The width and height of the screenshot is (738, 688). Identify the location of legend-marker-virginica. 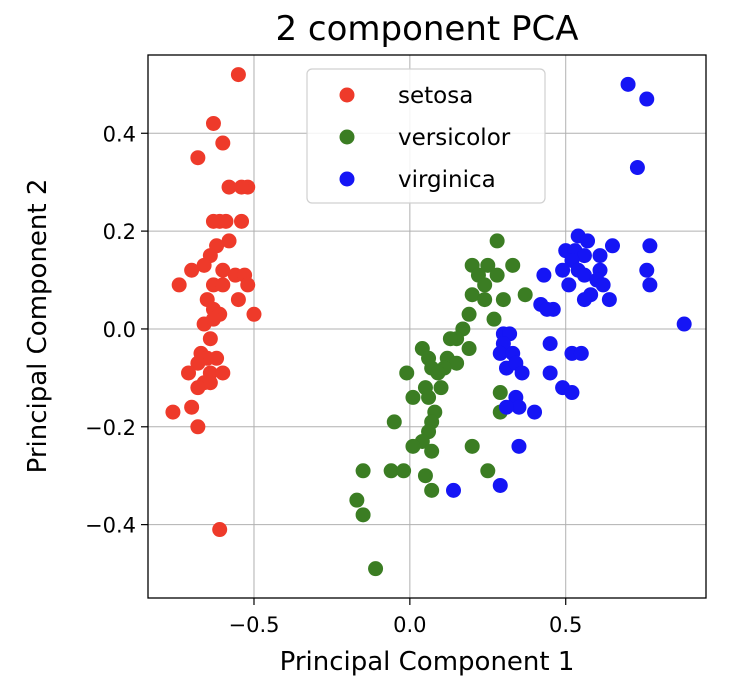
(347, 179).